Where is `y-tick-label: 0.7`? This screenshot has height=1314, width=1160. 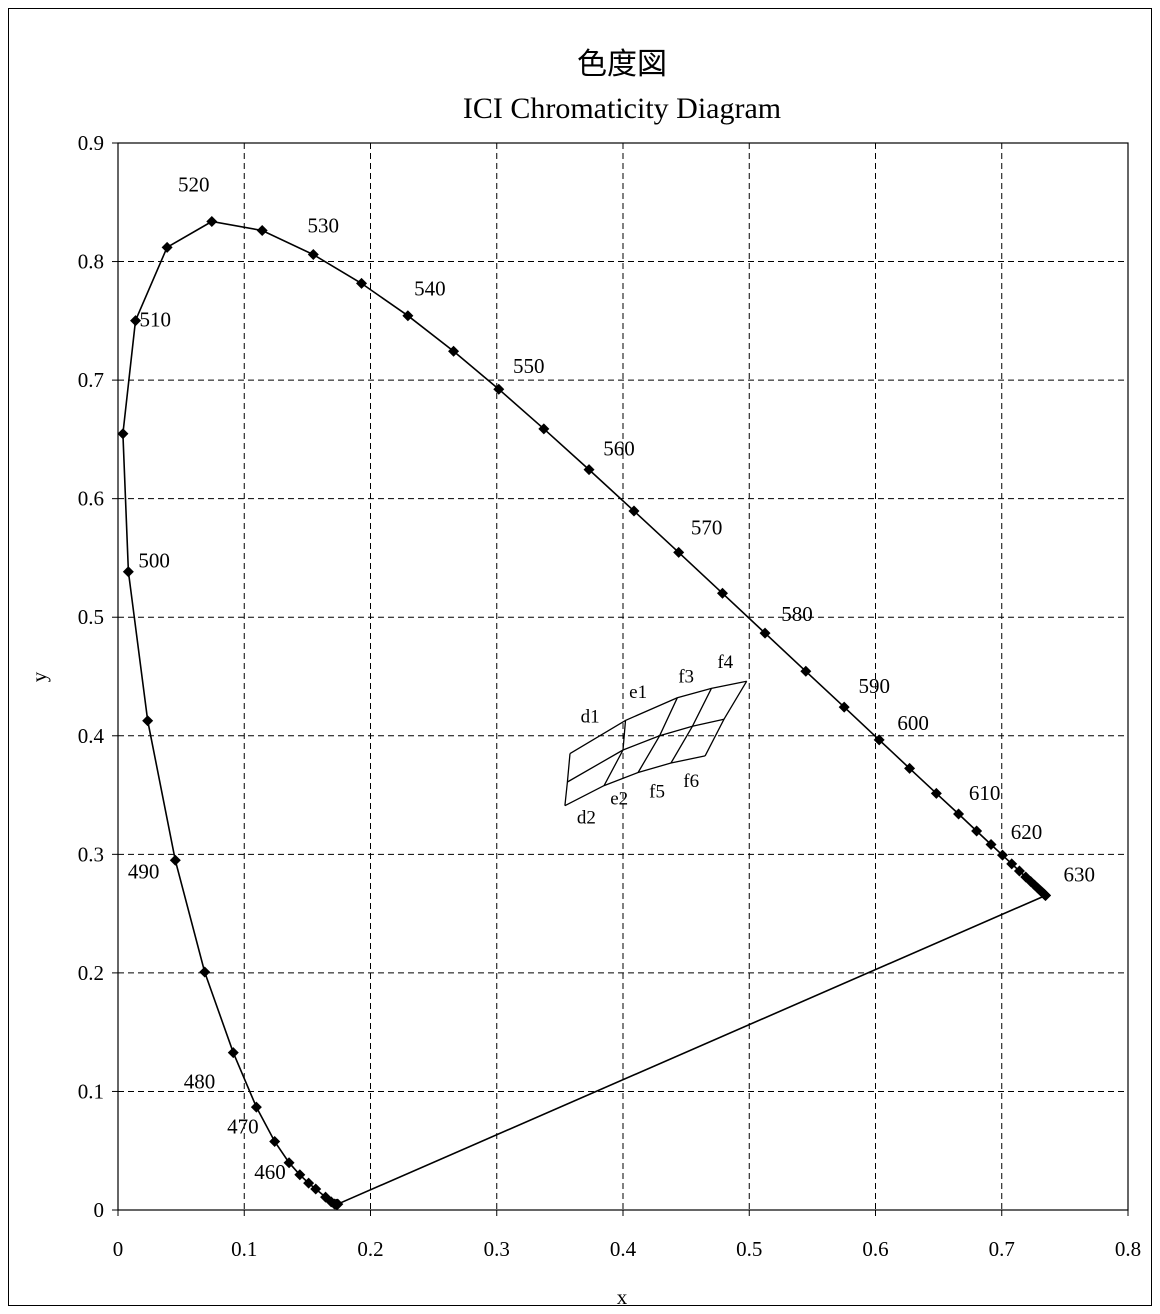
y-tick-label: 0.7 is located at coordinates (91, 380).